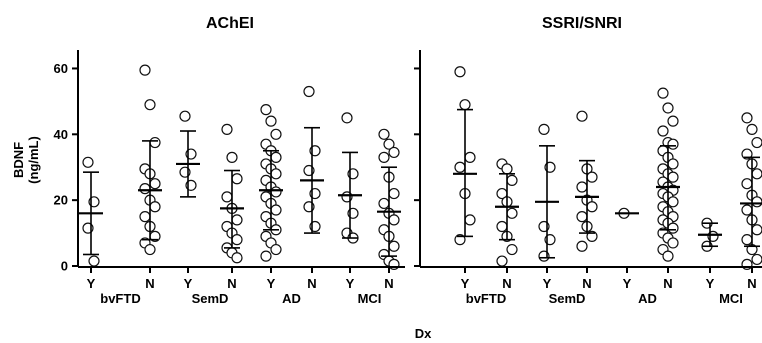 The image size is (762, 343). Describe the element at coordinates (64, 266) in the screenshot. I see `y-tick-label: 0` at that location.